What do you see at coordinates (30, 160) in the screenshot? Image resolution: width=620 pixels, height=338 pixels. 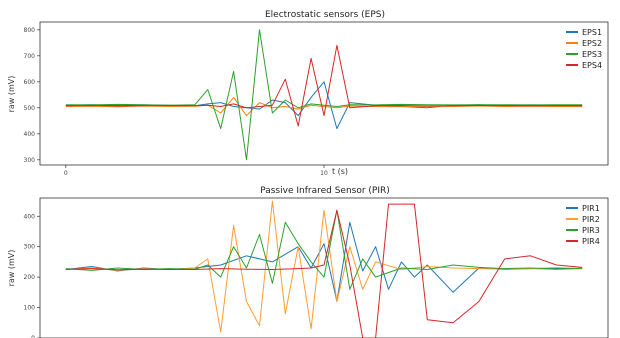 I see `eps-y-tick-label: 300` at bounding box center [30, 160].